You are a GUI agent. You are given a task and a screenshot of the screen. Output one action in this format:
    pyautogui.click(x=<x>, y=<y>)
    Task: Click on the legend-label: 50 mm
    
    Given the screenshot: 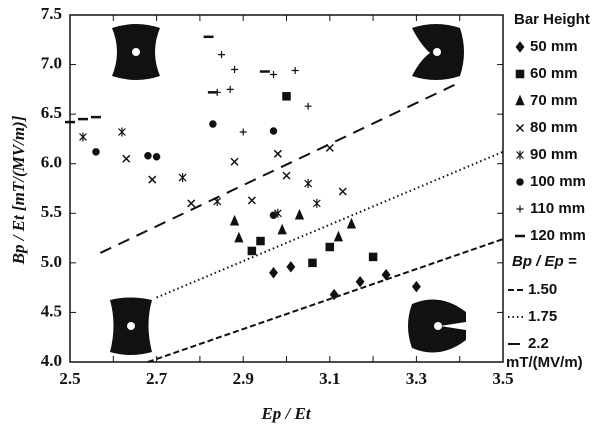 What is the action you would take?
    pyautogui.click(x=554, y=46)
    